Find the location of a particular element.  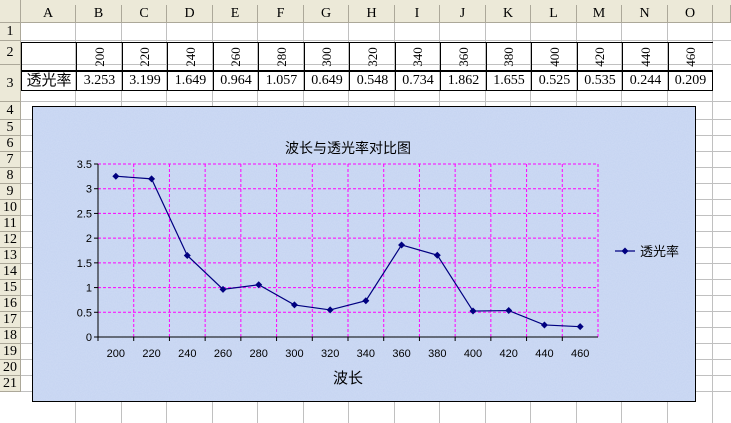

row-header-3: 3 is located at coordinates (10, 83).